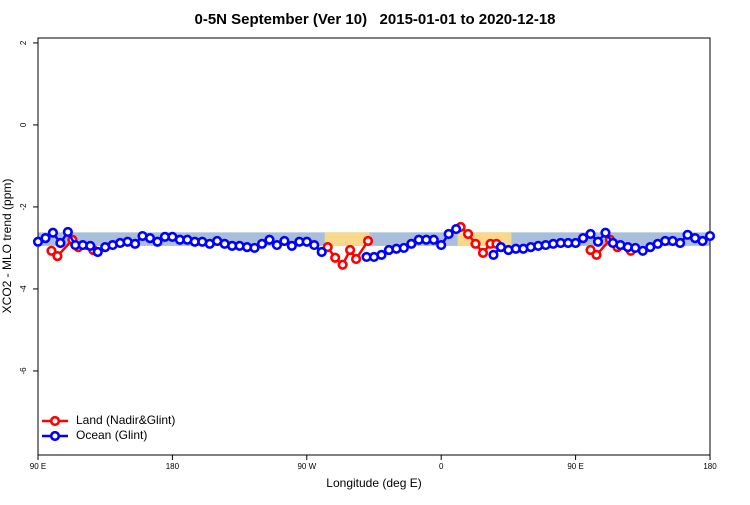 The image size is (750, 505). Describe the element at coordinates (441, 466) in the screenshot. I see `x-tick-label: 0` at that location.